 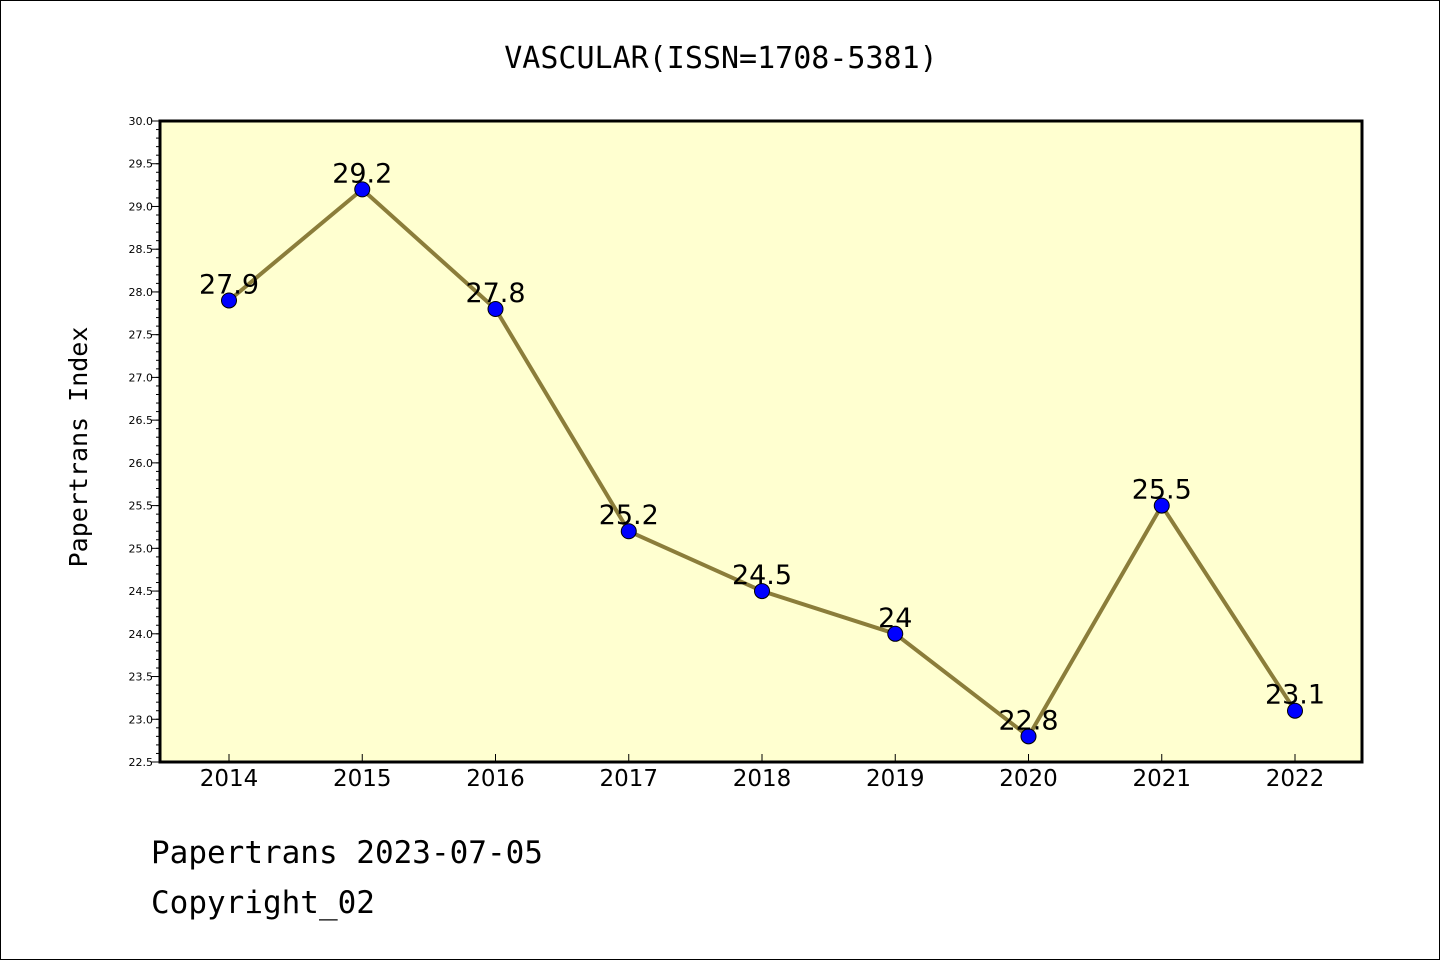 What do you see at coordinates (141, 463) in the screenshot?
I see `y-tick-label: 26.0` at bounding box center [141, 463].